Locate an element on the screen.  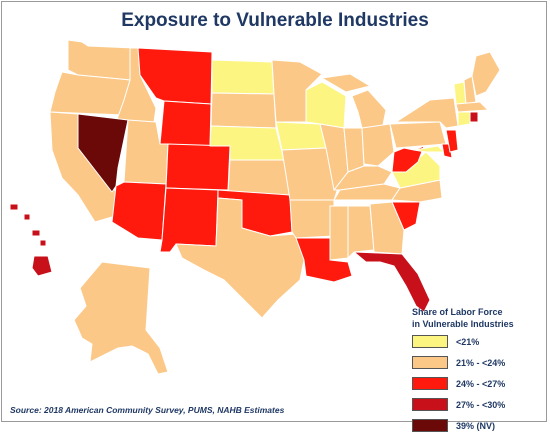
legend-item: 21% - <24% is located at coordinates (480, 363).